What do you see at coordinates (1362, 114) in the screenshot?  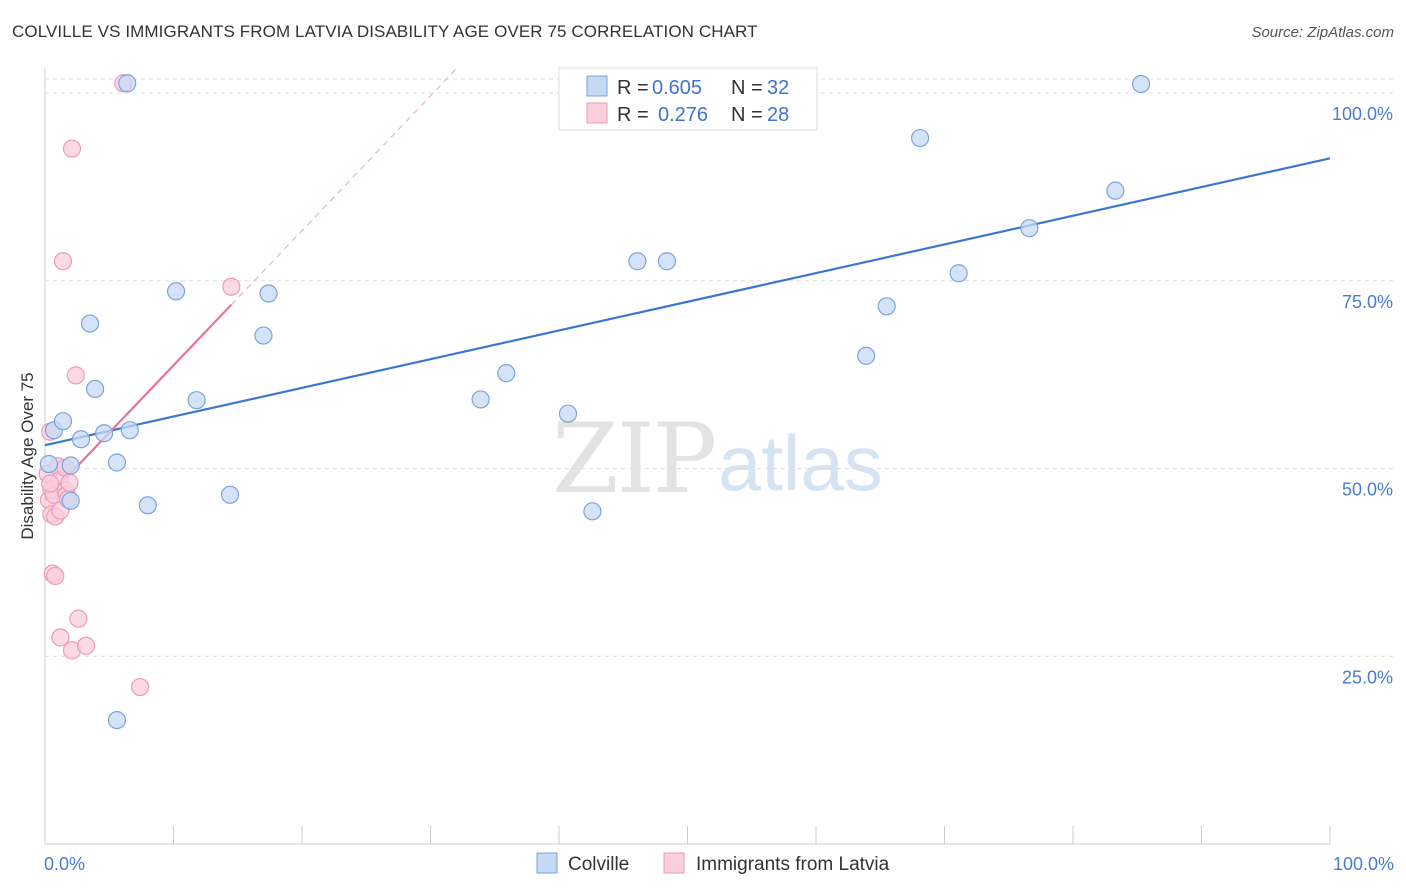 I see `y-tick-label: 100.0%` at bounding box center [1362, 114].